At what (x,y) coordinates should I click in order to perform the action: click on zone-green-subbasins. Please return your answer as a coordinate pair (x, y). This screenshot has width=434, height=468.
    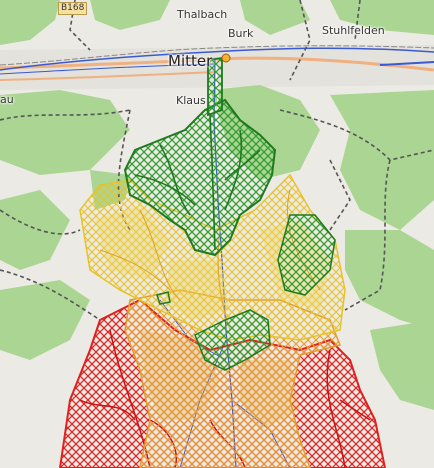
    Looking at the image, I should click on (197, 182).